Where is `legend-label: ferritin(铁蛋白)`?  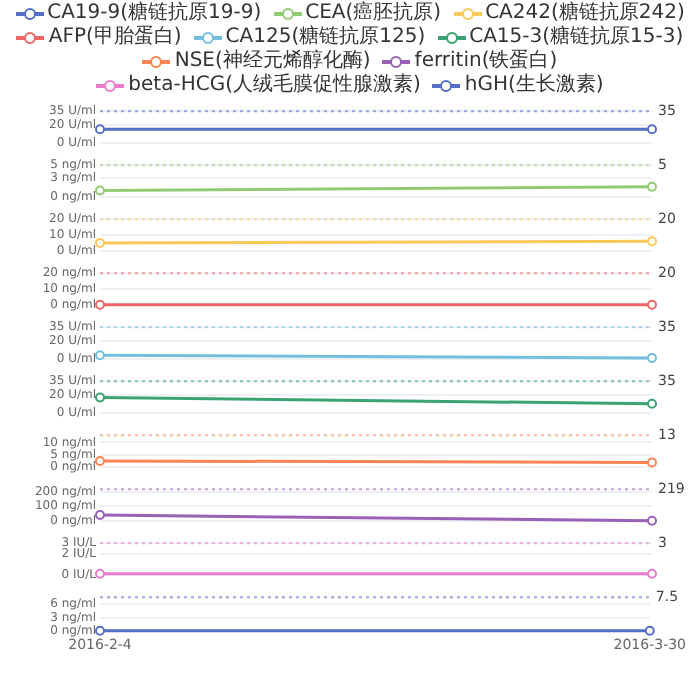 legend-label: ferritin(铁蛋白) is located at coordinates (486, 61).